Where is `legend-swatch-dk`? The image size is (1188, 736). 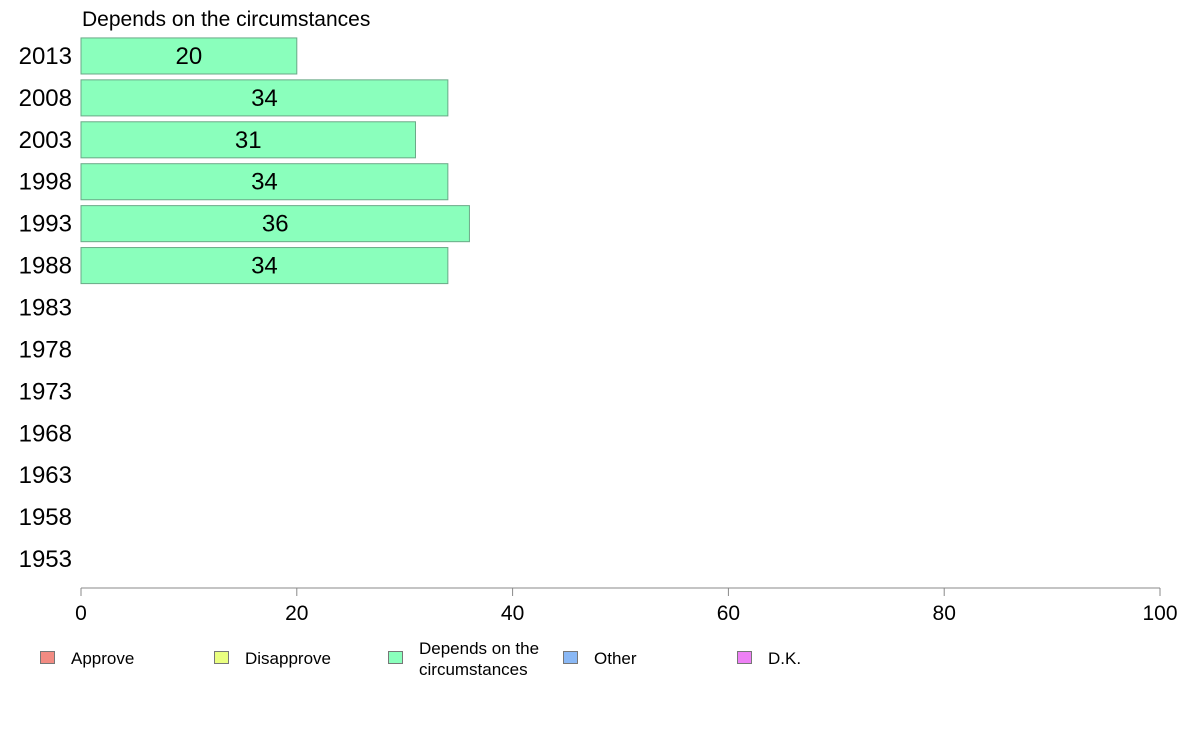 legend-swatch-dk is located at coordinates (744, 657).